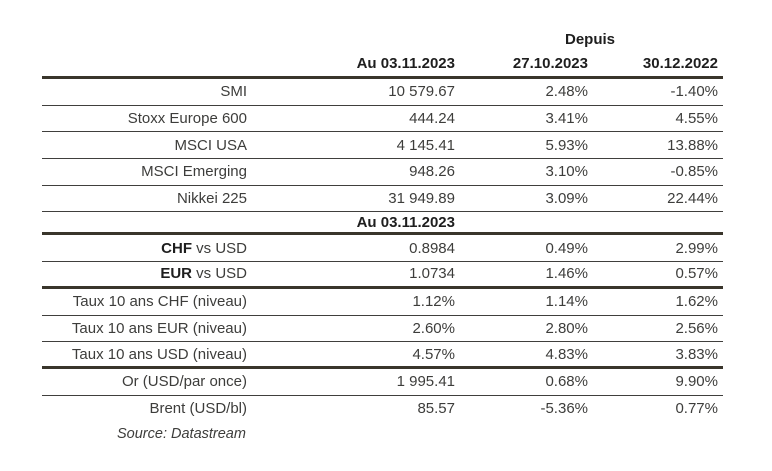 The height and width of the screenshot is (471, 772). What do you see at coordinates (382, 38) in the screenshot?
I see `depuis-header-row: Depuis` at bounding box center [382, 38].